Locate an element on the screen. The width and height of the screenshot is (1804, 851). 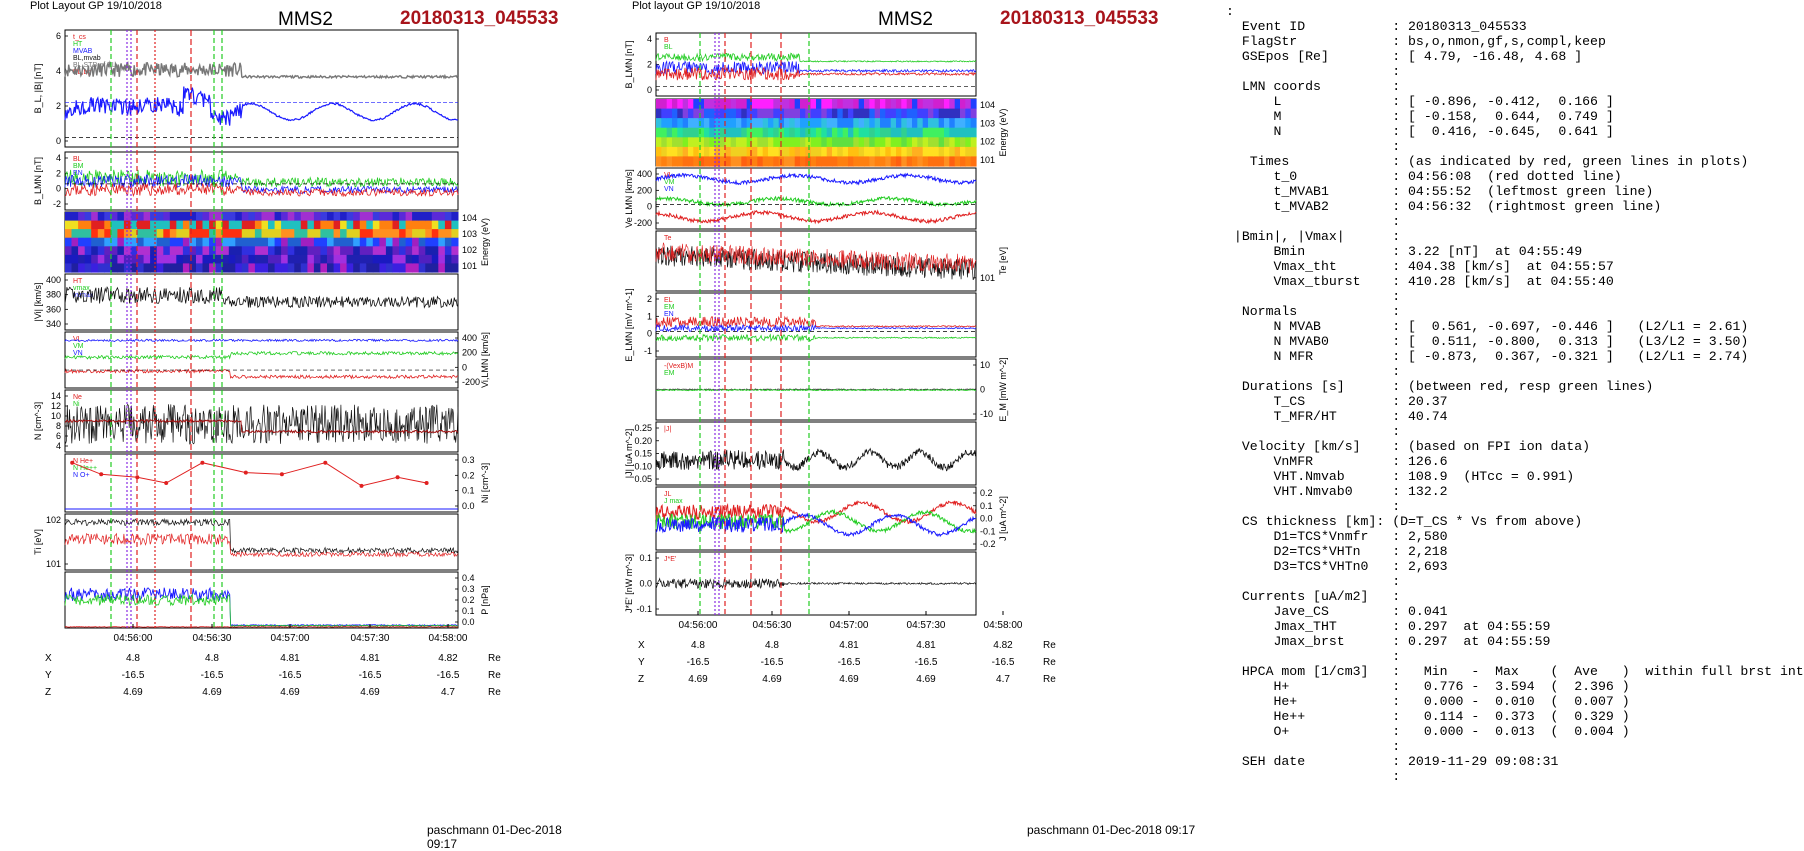
right-pos-value: 4.82 is located at coordinates (1003, 645).